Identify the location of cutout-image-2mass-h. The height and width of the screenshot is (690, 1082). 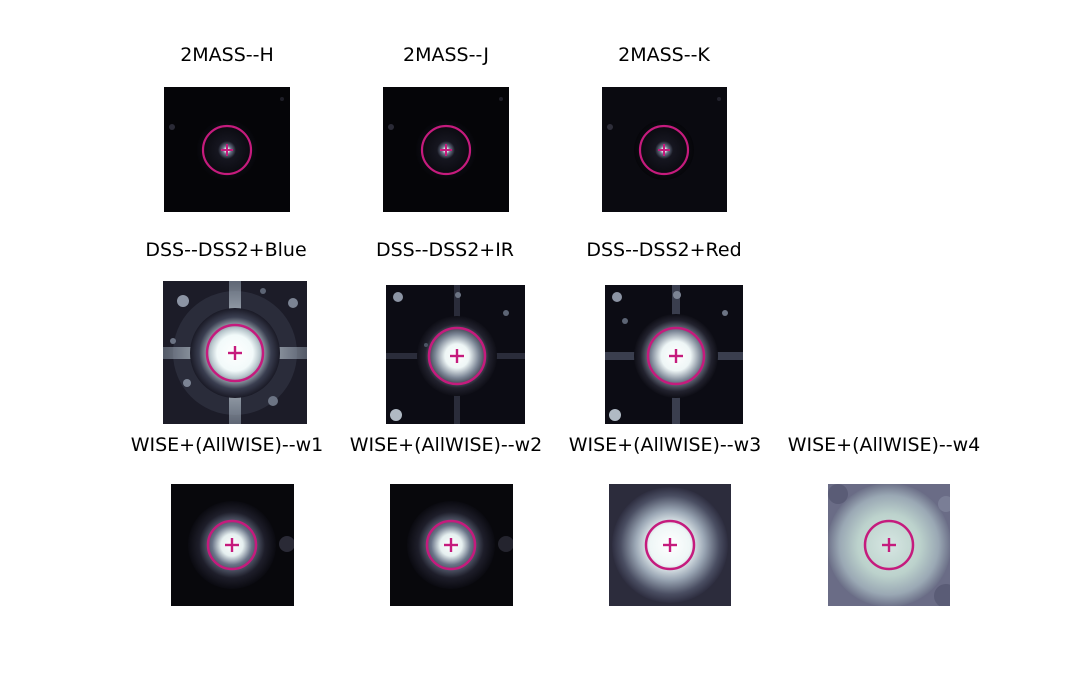
(227, 149).